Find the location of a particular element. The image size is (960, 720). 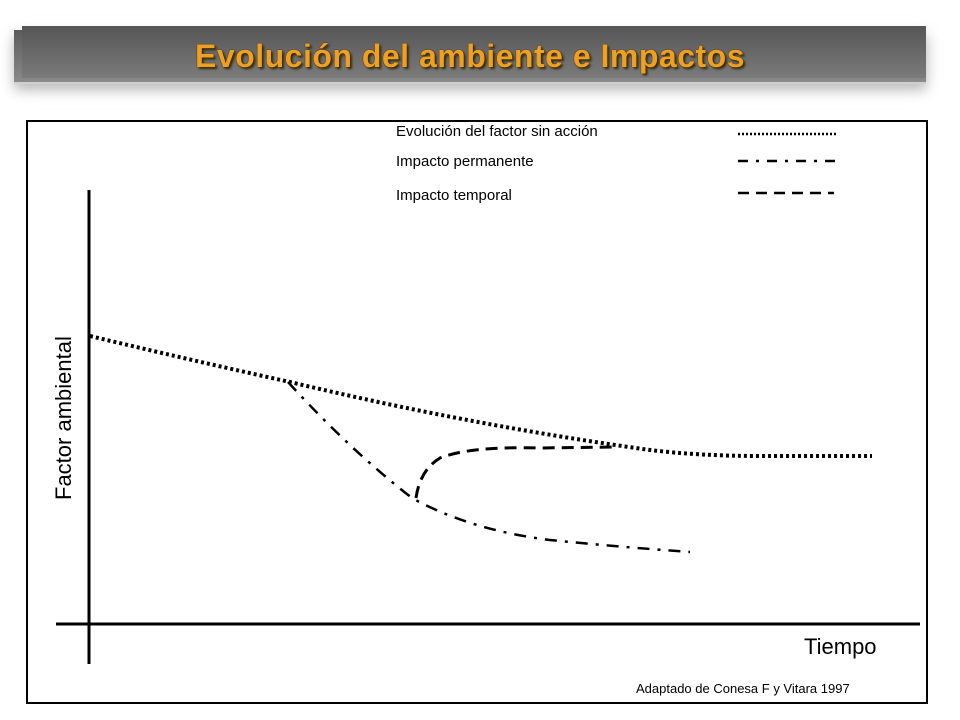

curve-temporal-impact is located at coordinates (514, 472).